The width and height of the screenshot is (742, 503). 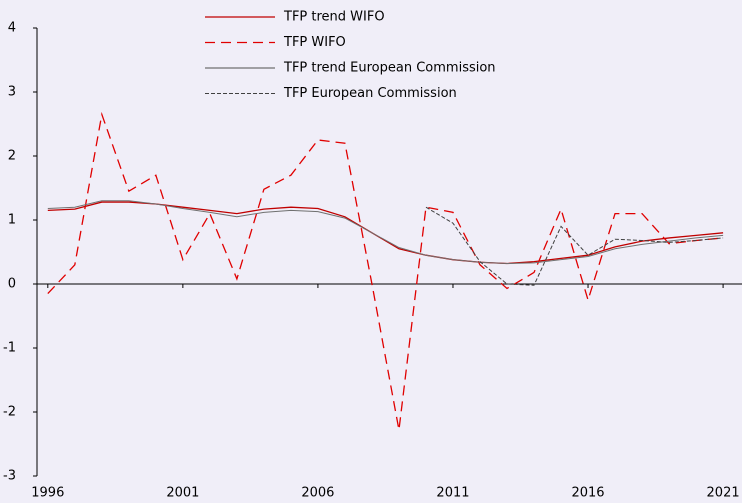 I want to click on legend-label: TFP trend European Commission, so click(x=389, y=68).